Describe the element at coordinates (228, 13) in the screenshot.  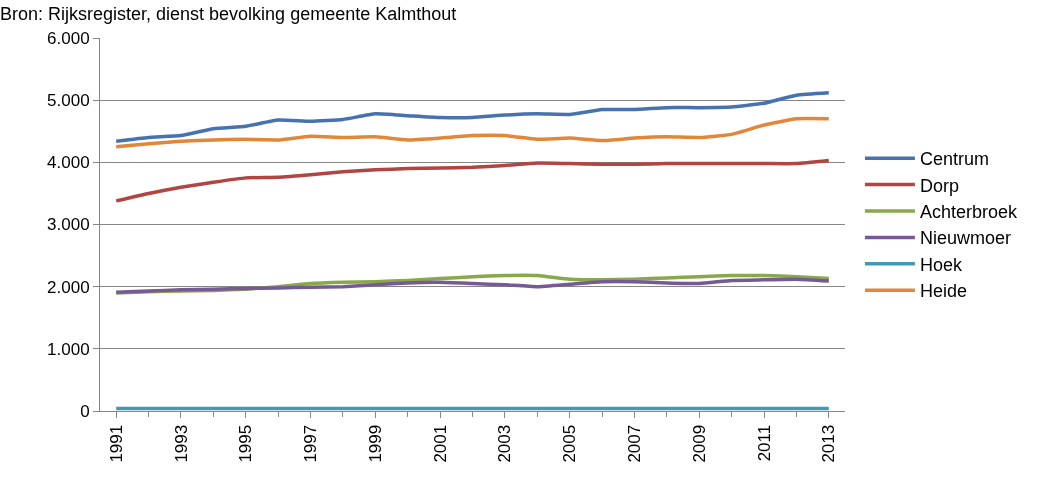
I see `chart-title: Bron: Rijksregister, dienst bevolking gemeente Kalmthout` at that location.